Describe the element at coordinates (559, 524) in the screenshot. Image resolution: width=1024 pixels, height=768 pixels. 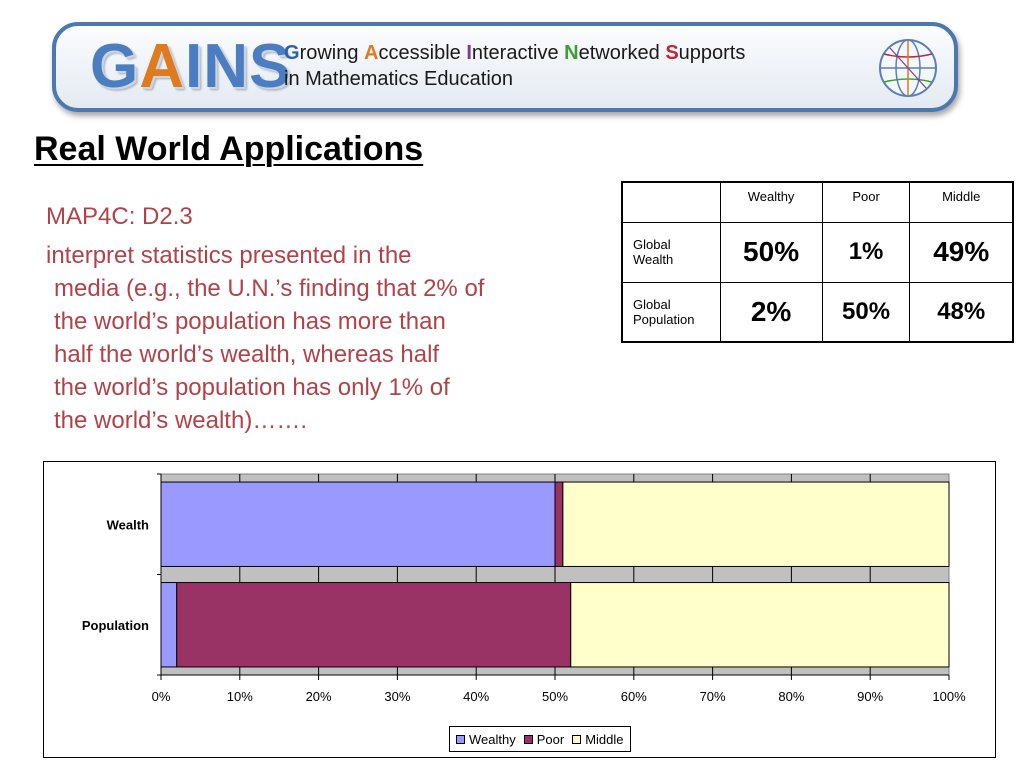
I see `bar-poor-wealth` at that location.